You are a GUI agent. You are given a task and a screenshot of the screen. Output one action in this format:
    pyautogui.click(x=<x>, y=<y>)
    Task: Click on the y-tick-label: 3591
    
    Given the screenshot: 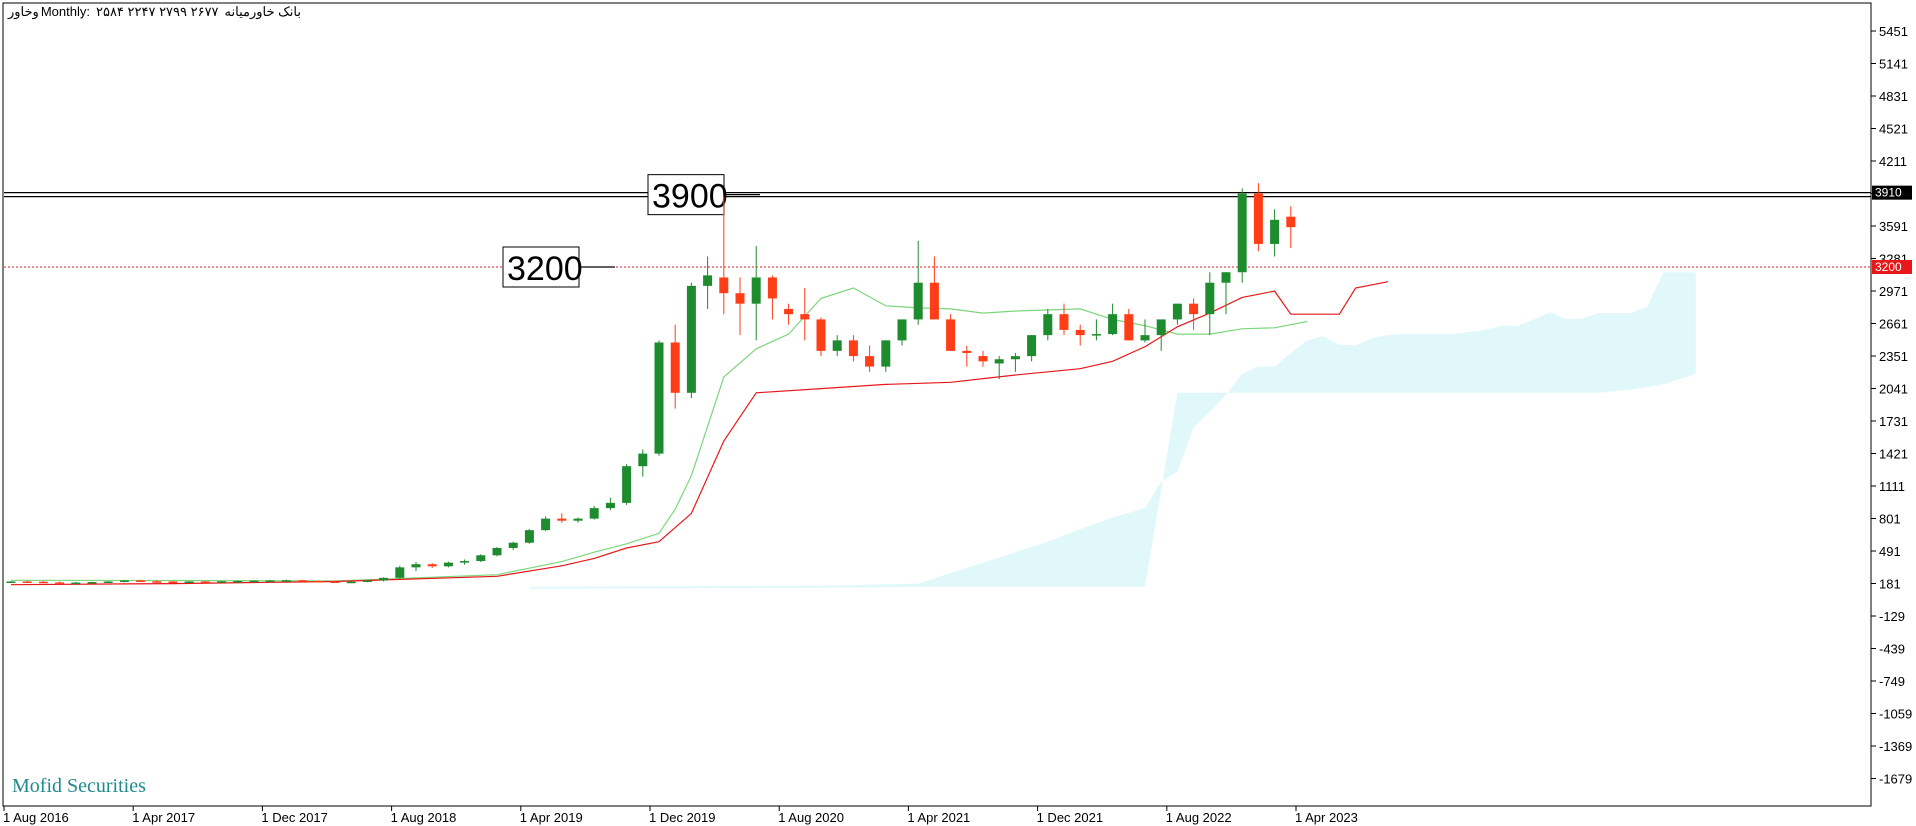 What is the action you would take?
    pyautogui.click(x=1893, y=226)
    